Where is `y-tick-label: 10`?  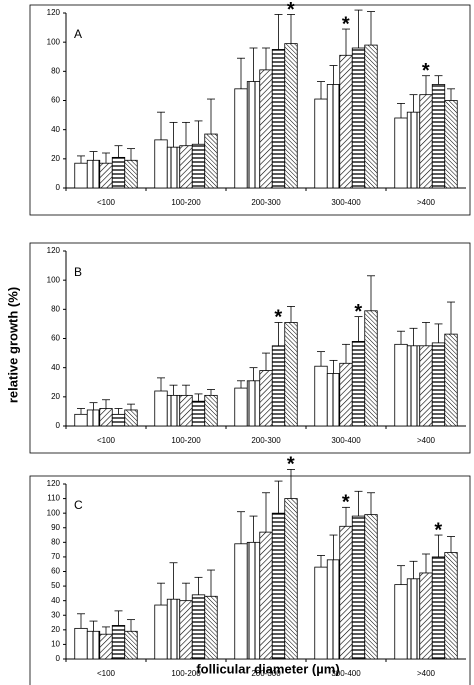
y-tick-label: 10 is located at coordinates (55, 644).